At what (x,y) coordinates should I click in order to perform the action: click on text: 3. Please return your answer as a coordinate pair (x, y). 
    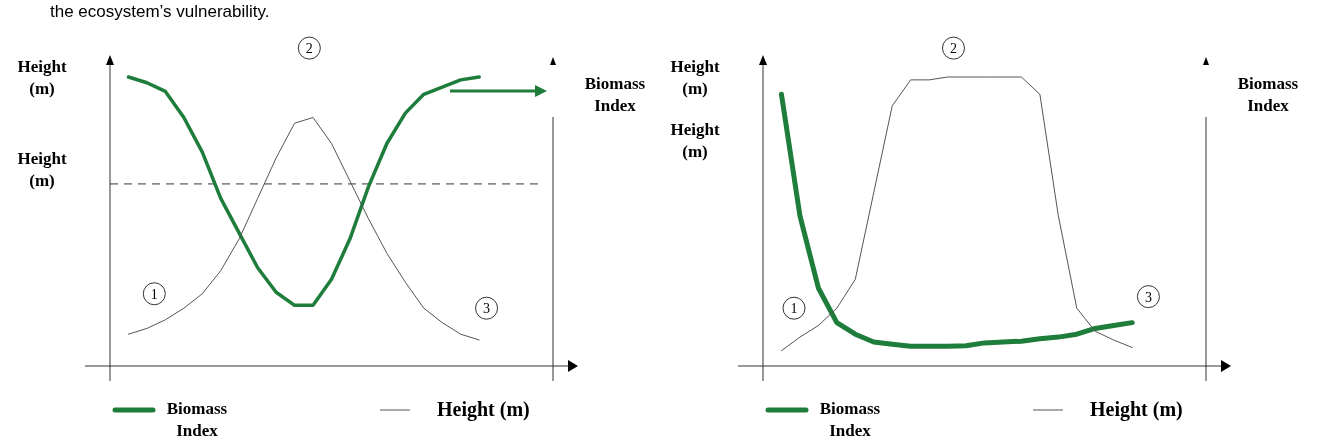
    Looking at the image, I should click on (1148, 297).